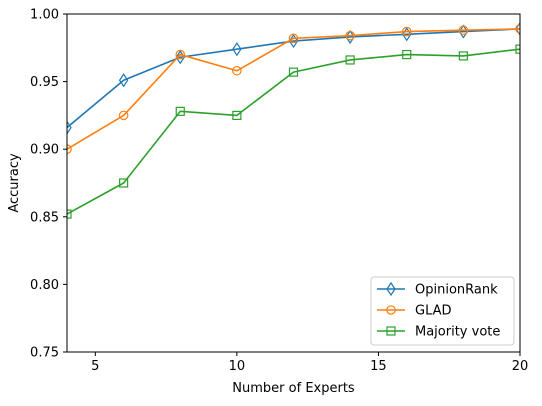 The height and width of the screenshot is (406, 542). Describe the element at coordinates (378, 366) in the screenshot. I see `x-tick-label: 15` at that location.